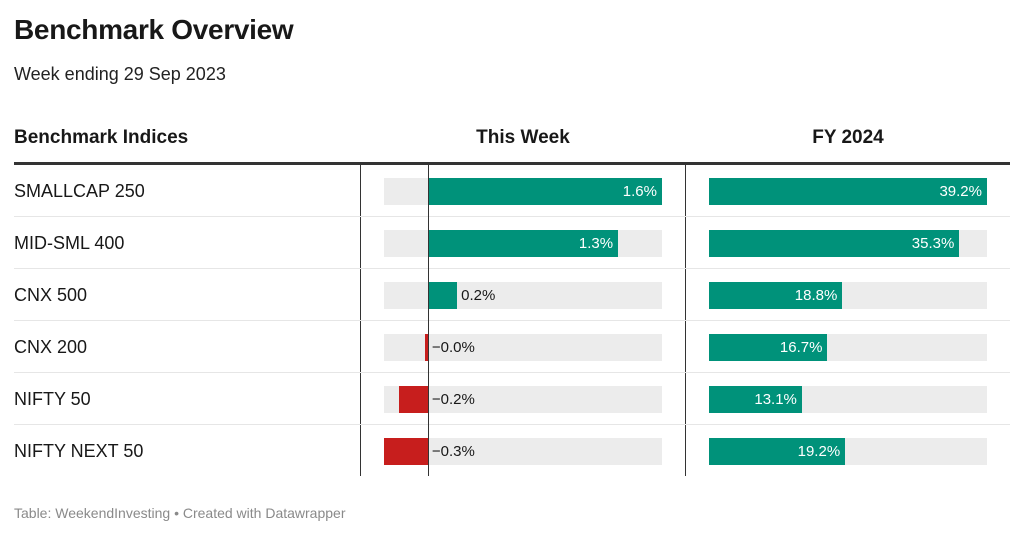 The height and width of the screenshot is (537, 1024). I want to click on column-header-fy-2024: FY 2024, so click(848, 137).